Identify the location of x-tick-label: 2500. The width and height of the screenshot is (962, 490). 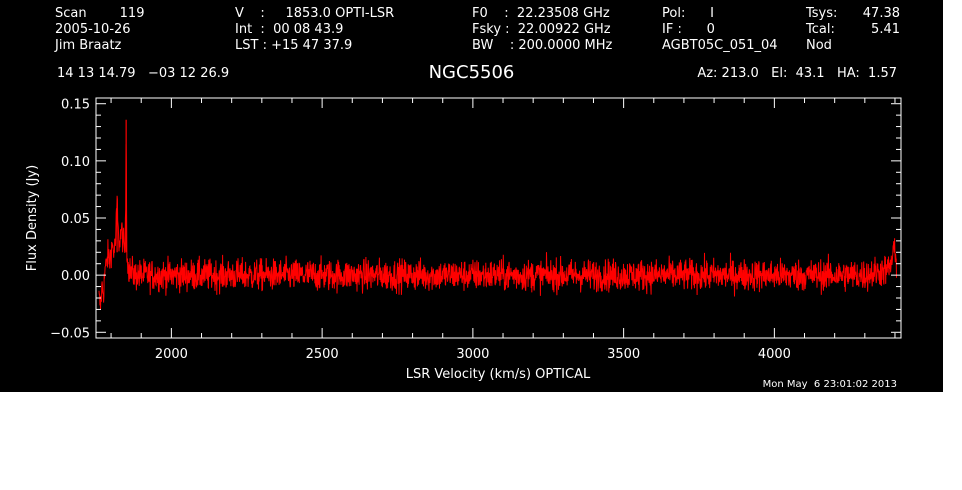
(322, 354).